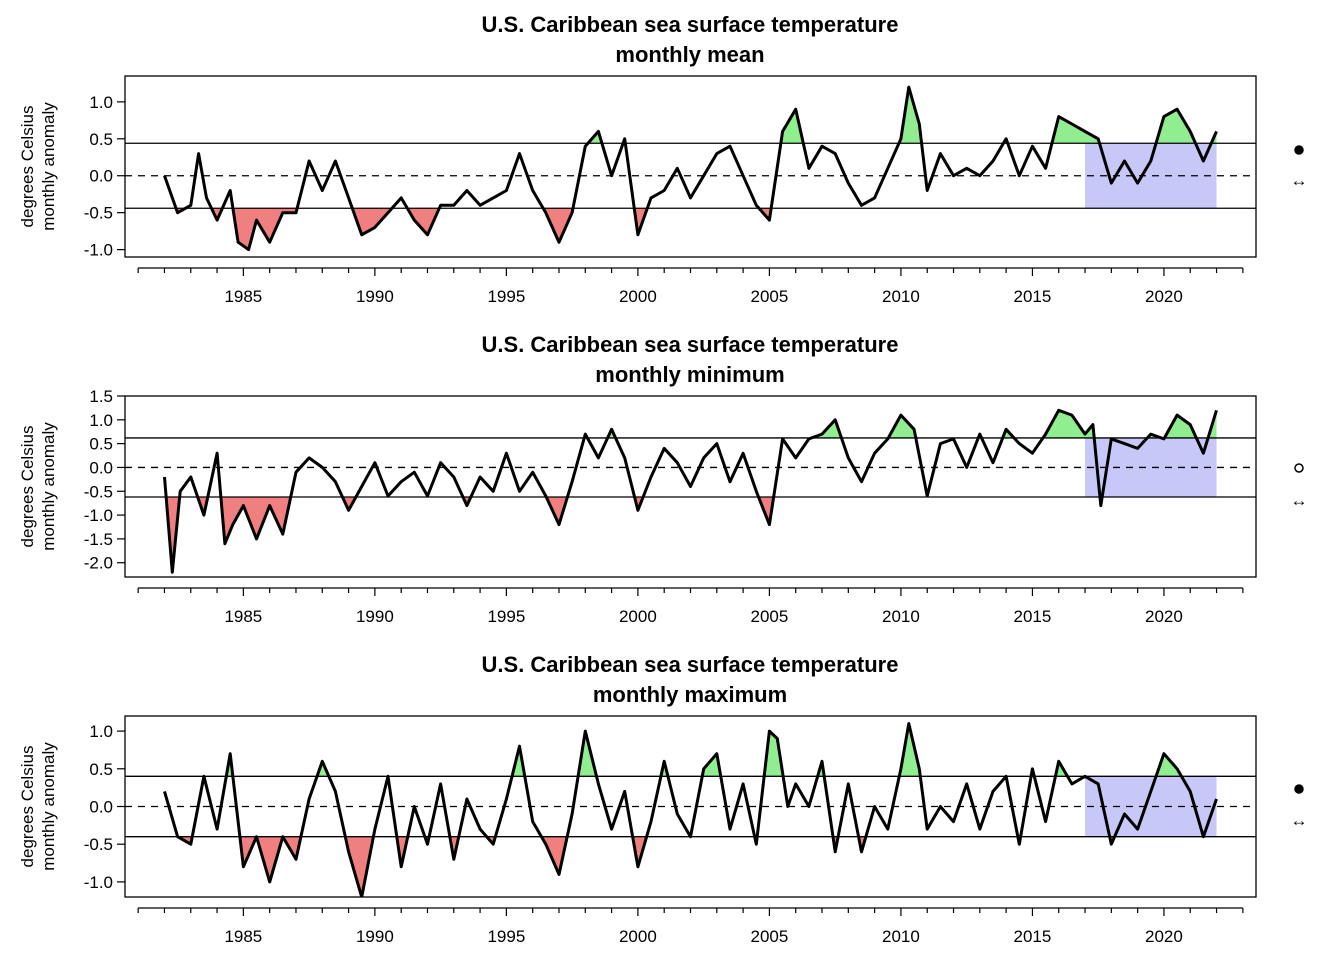 Image resolution: width=1344 pixels, height=960 pixels. Describe the element at coordinates (1299, 468) in the screenshot. I see `trend-neutral-icon` at that location.